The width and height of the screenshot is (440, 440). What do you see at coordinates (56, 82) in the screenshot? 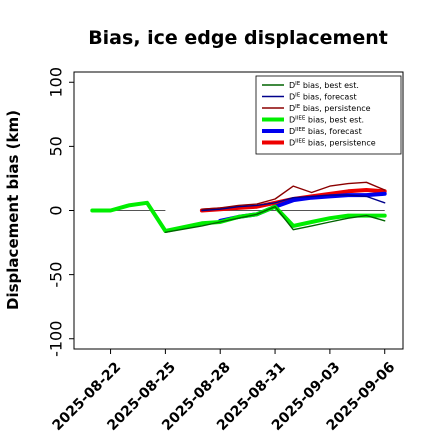
I see `y-tick-label: 100` at bounding box center [56, 82].